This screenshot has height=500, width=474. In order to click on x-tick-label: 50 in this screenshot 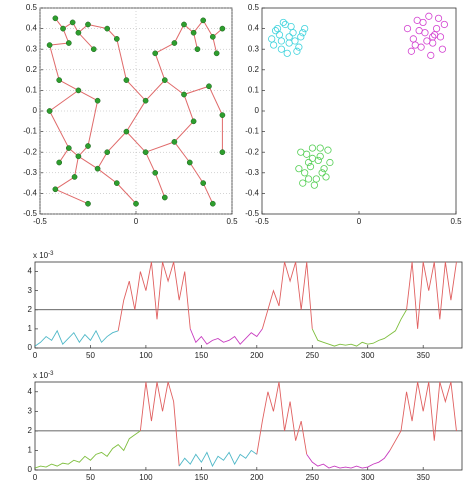, I will do `click(90, 477)`.